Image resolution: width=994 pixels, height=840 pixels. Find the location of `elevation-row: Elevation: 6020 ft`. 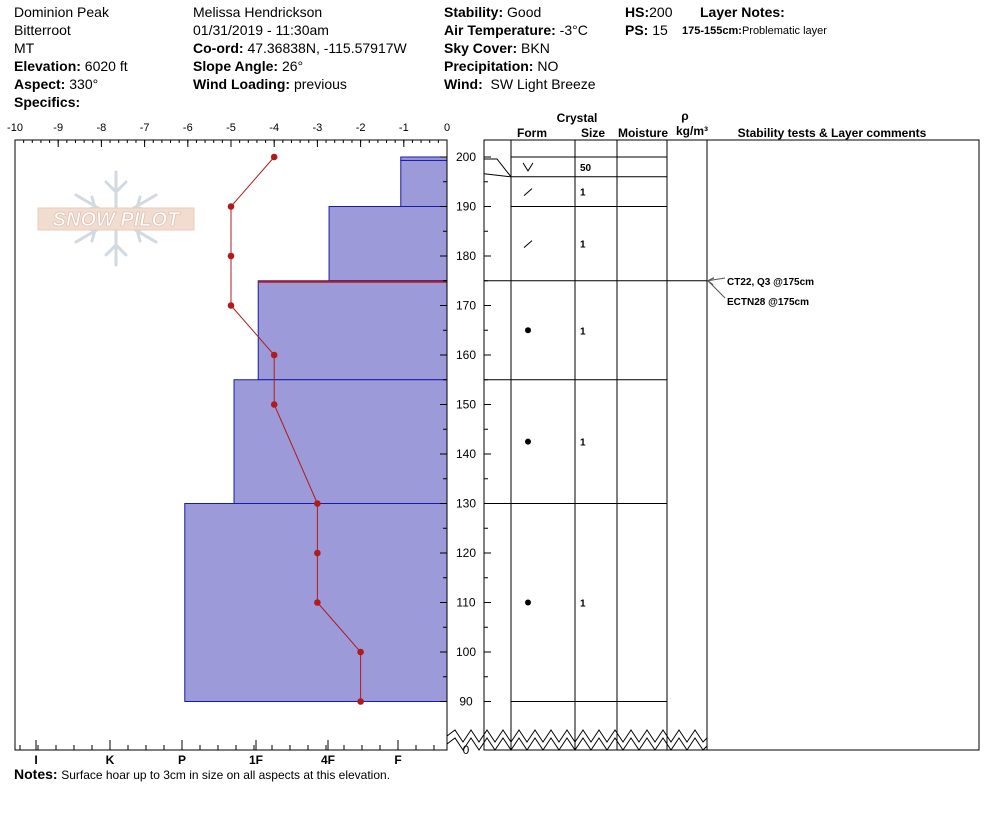

elevation-row: Elevation: 6020 ft is located at coordinates (71, 66).